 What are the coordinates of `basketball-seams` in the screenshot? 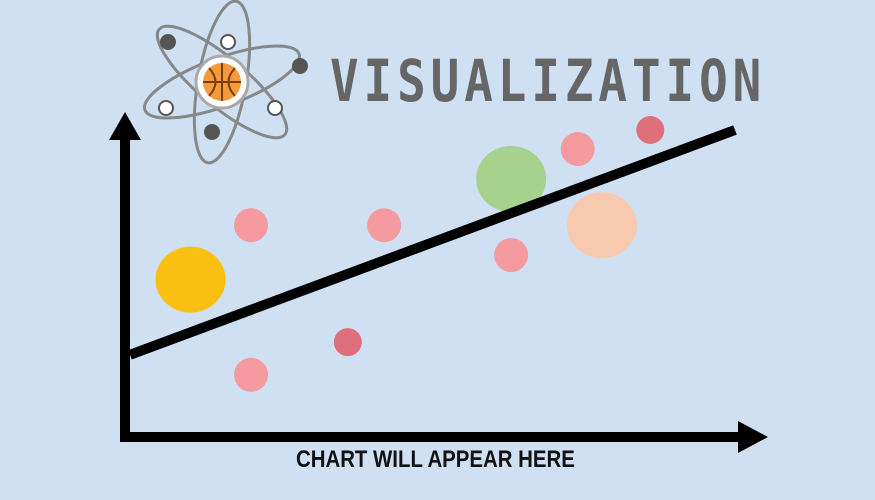 It's located at (222, 82).